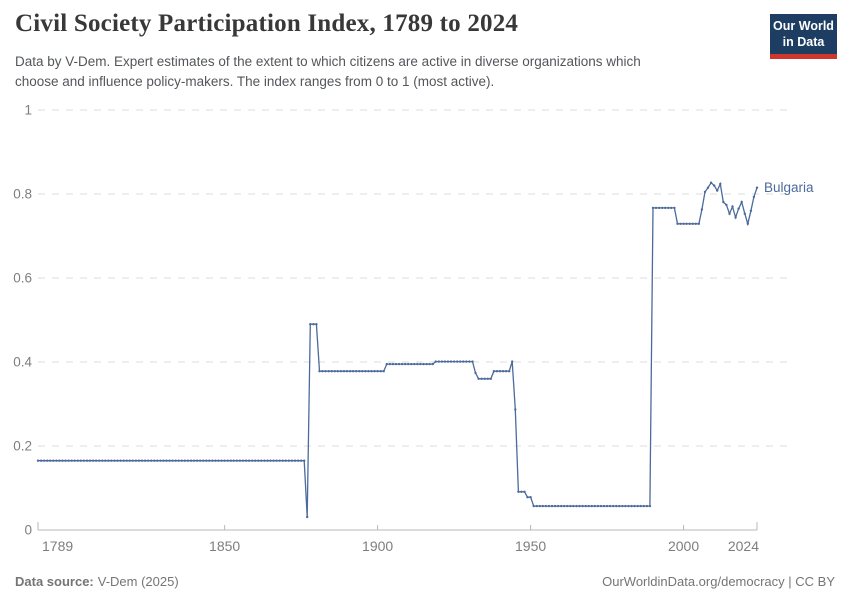  I want to click on y-tick-label: 0.8, so click(22, 194).